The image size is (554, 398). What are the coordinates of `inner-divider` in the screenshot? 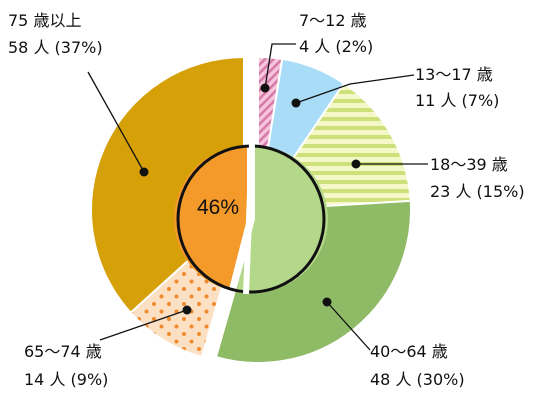 It's located at (249, 219).